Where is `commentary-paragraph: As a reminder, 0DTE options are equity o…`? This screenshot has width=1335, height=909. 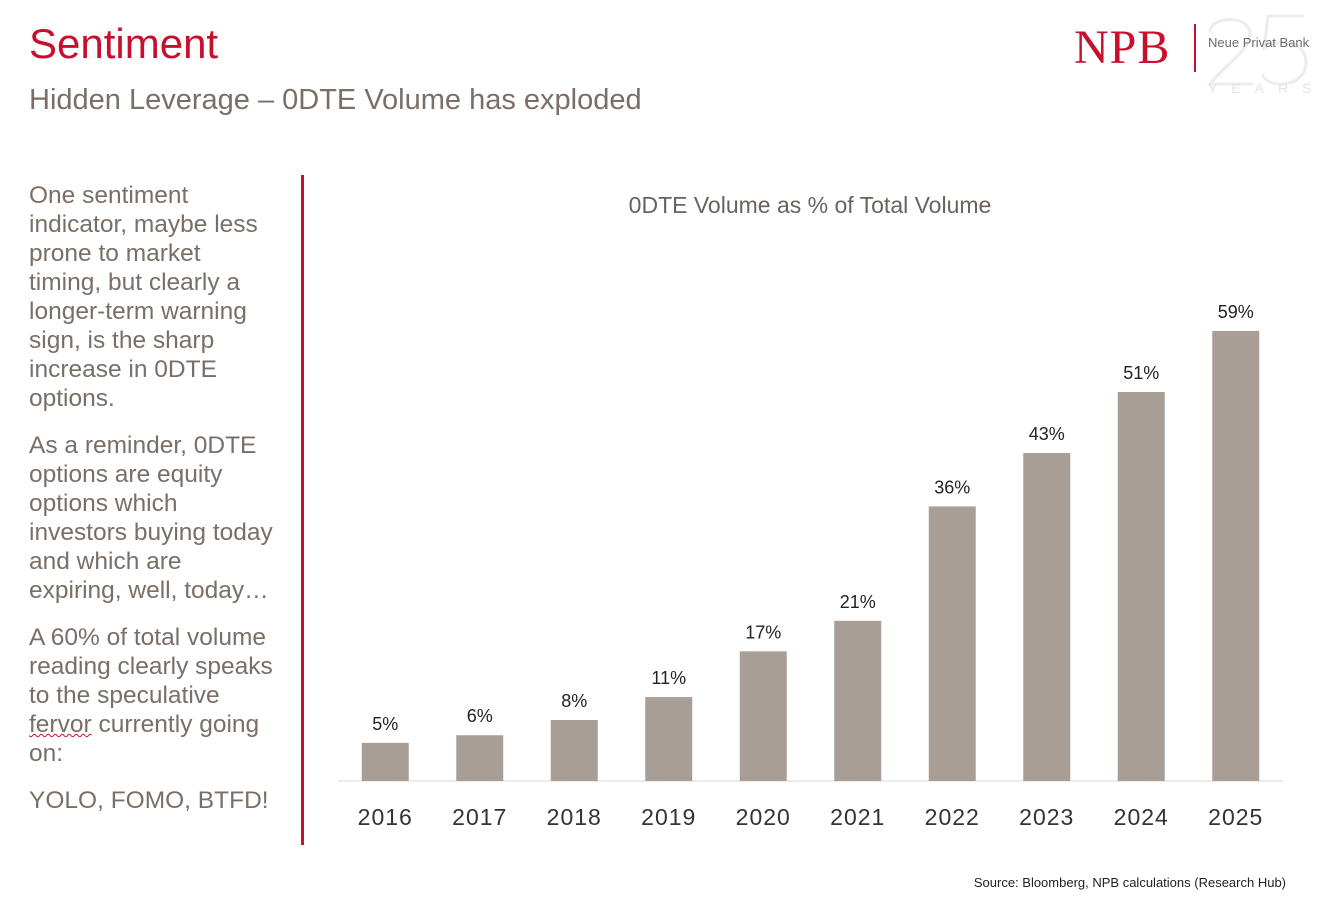
commentary-paragraph: As a reminder, 0DTE options are equity o… is located at coordinates (151, 518).